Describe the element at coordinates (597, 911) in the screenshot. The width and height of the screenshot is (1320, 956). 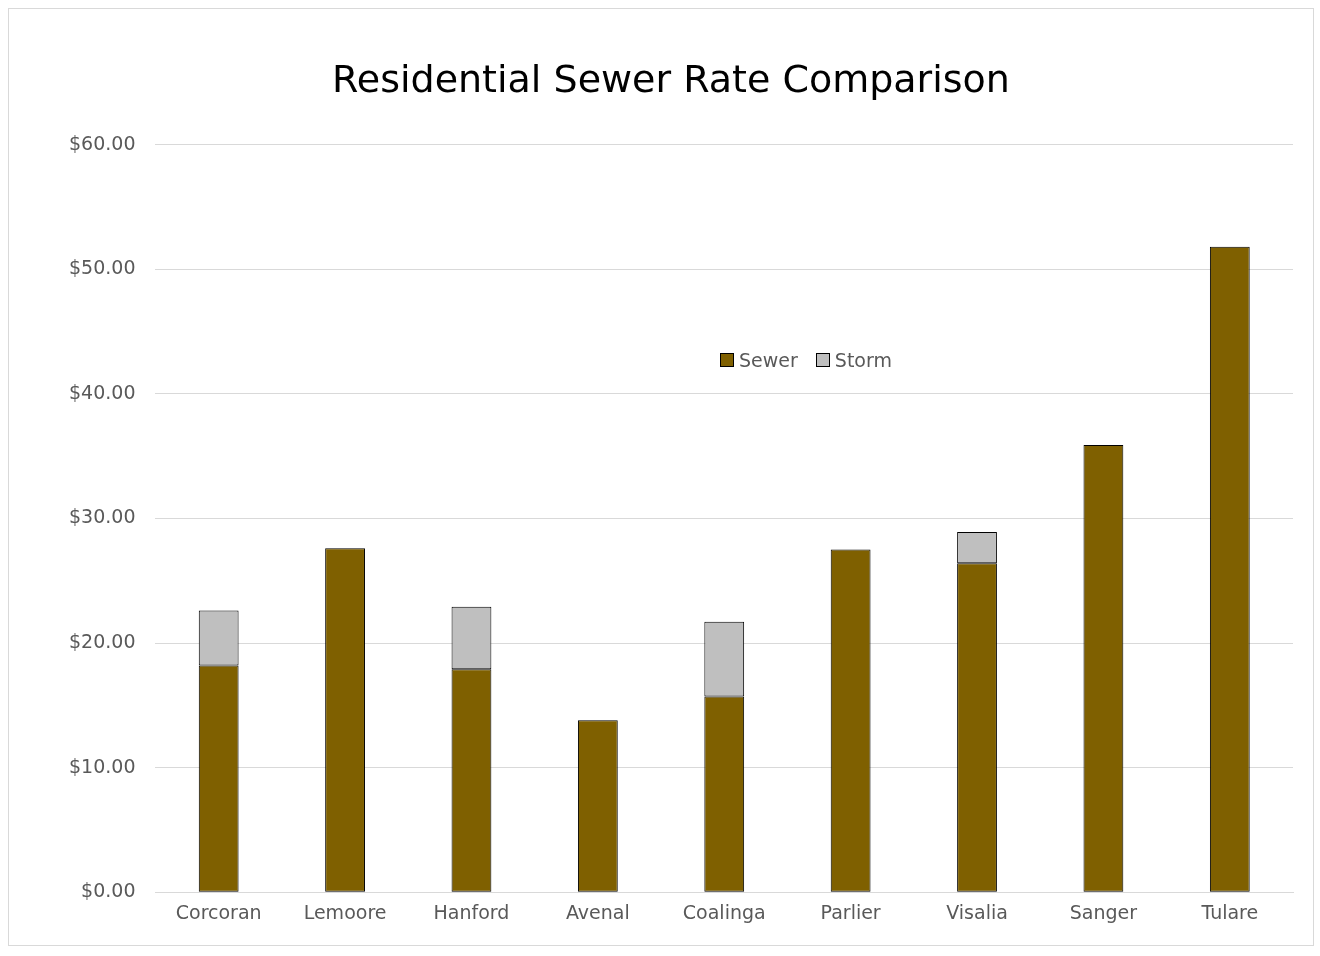
I see `x-tick-label: Avenal` at that location.